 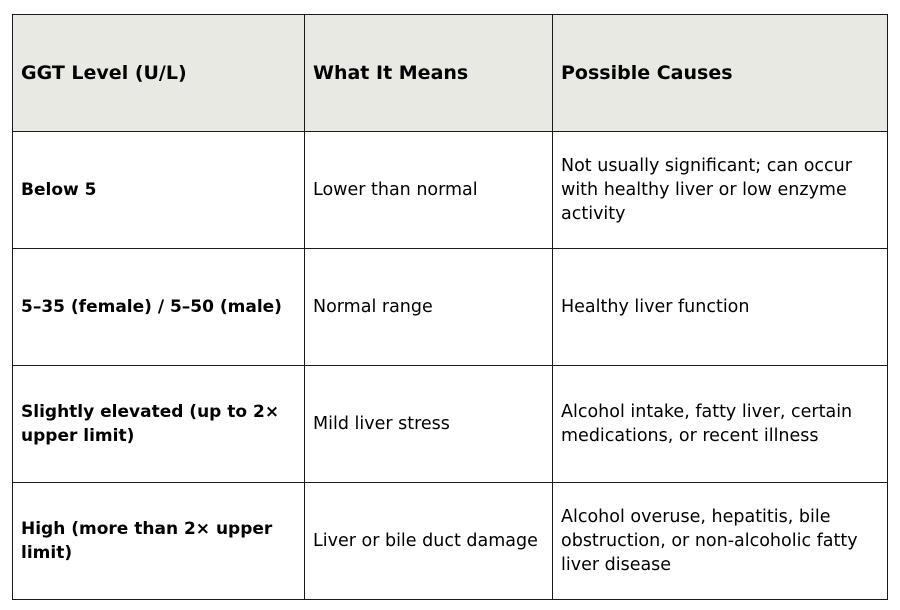 I want to click on ggt-level-cell: Below 5, so click(x=158, y=190).